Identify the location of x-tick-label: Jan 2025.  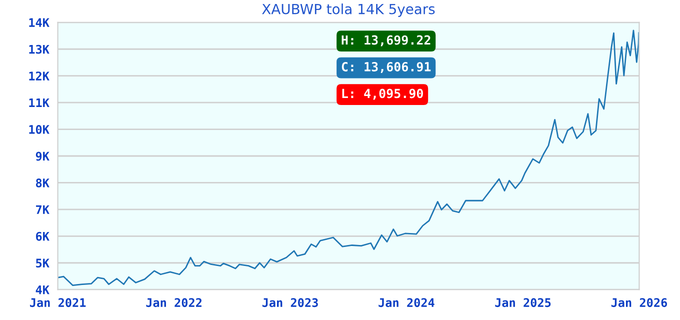
(523, 303).